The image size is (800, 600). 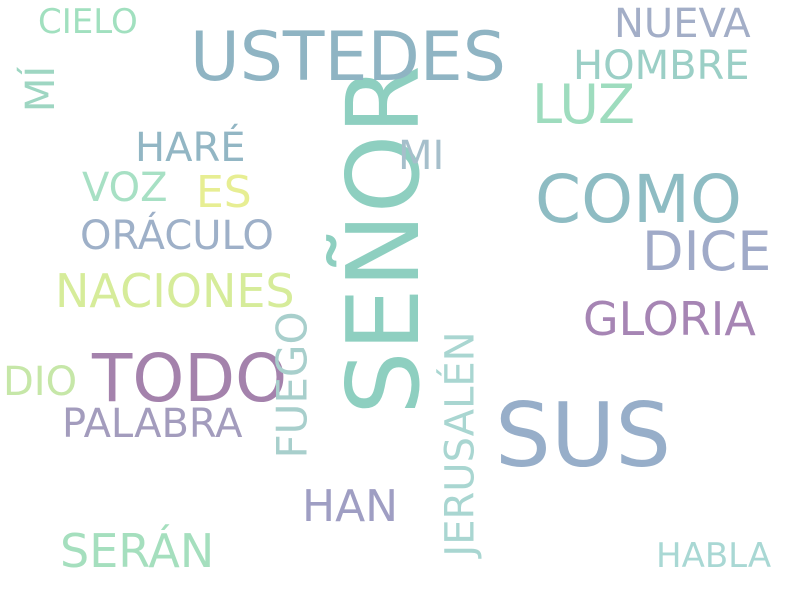 I want to click on word-naciones: NACIONES, so click(x=175, y=291).